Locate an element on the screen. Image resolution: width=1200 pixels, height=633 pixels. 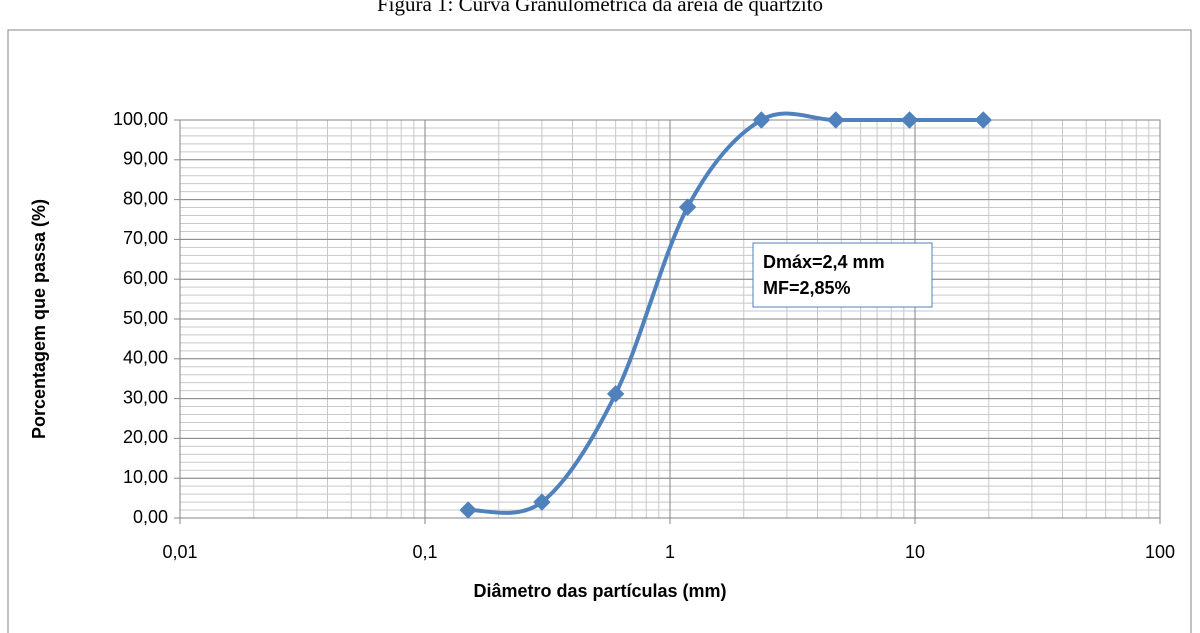
annotation-text: MF=2,85% is located at coordinates (807, 288).